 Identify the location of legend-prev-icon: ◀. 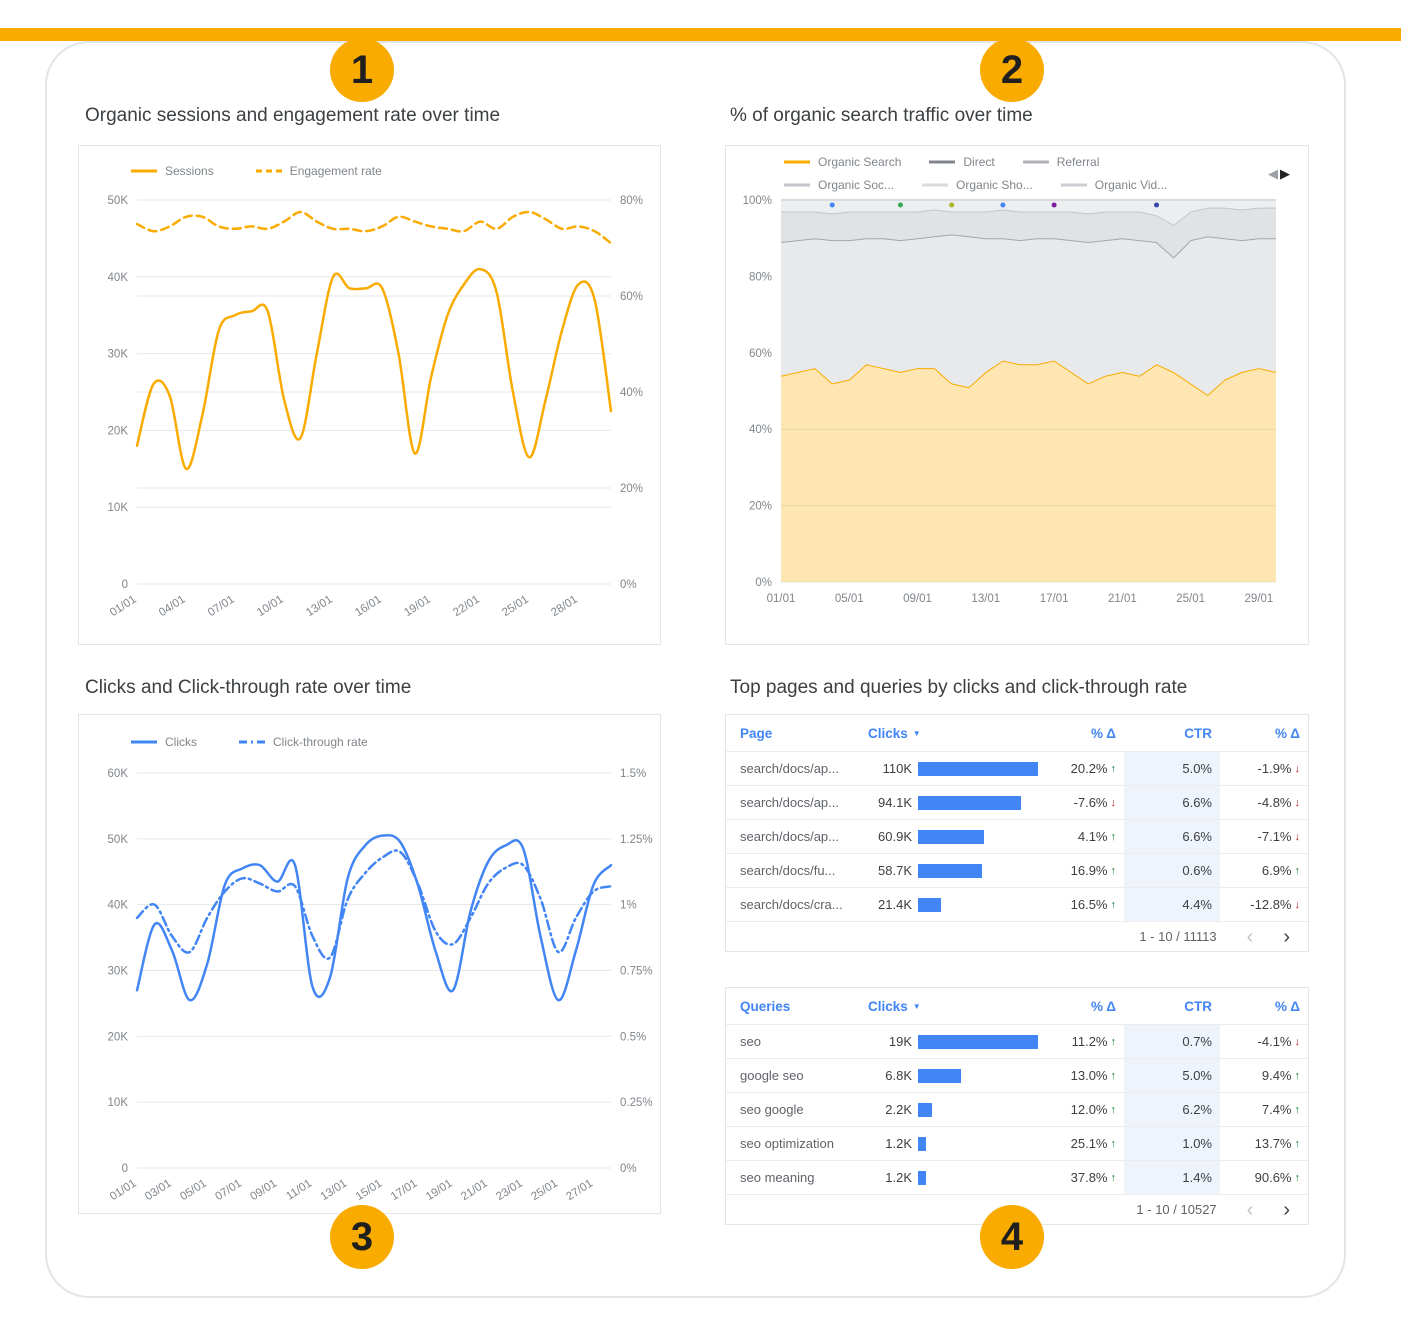
(1274, 173).